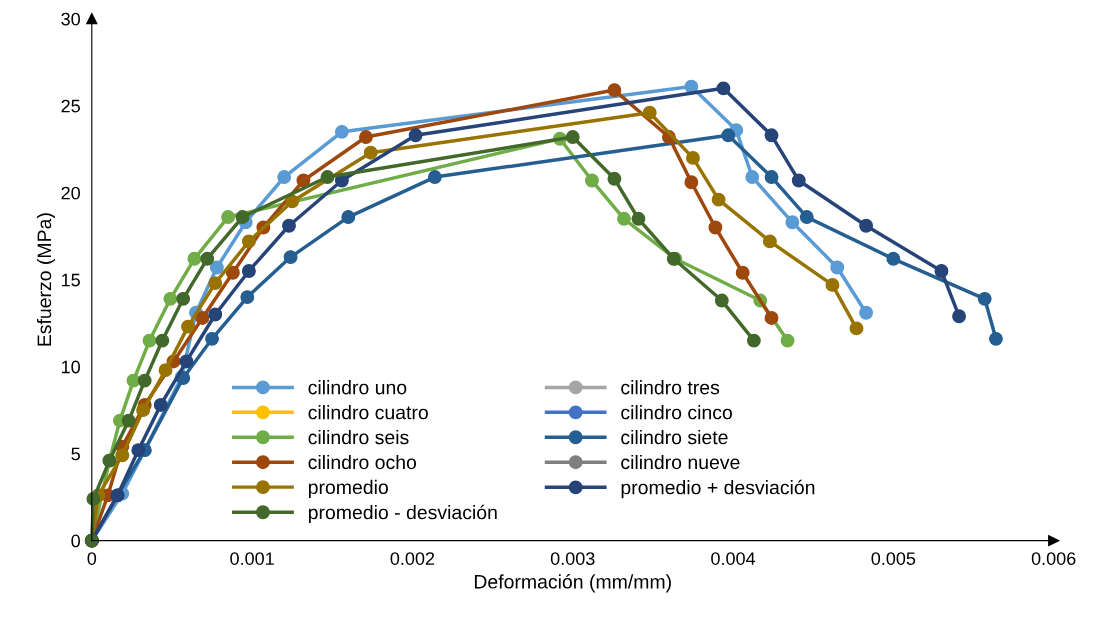 This screenshot has height=625, width=1093. Describe the element at coordinates (402, 514) in the screenshot. I see `legend-label: promedio - desviación` at that location.